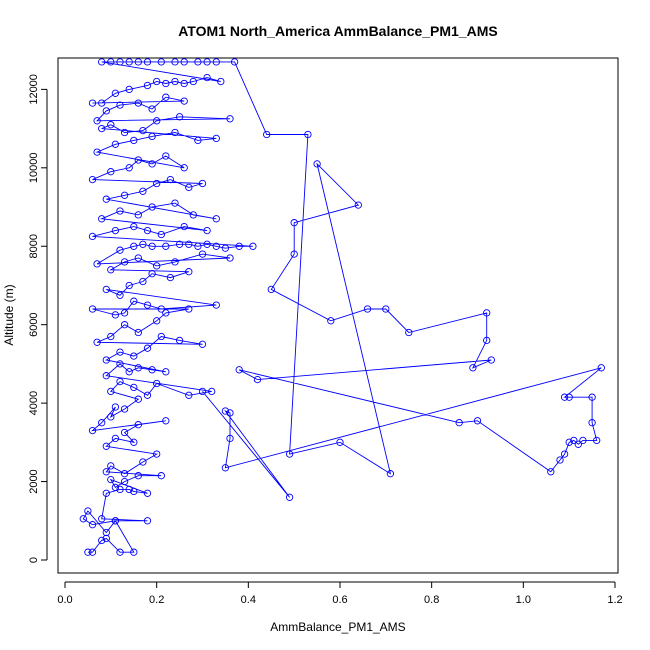 The height and width of the screenshot is (650, 650). I want to click on x-tick-label: 1.2, so click(614, 600).